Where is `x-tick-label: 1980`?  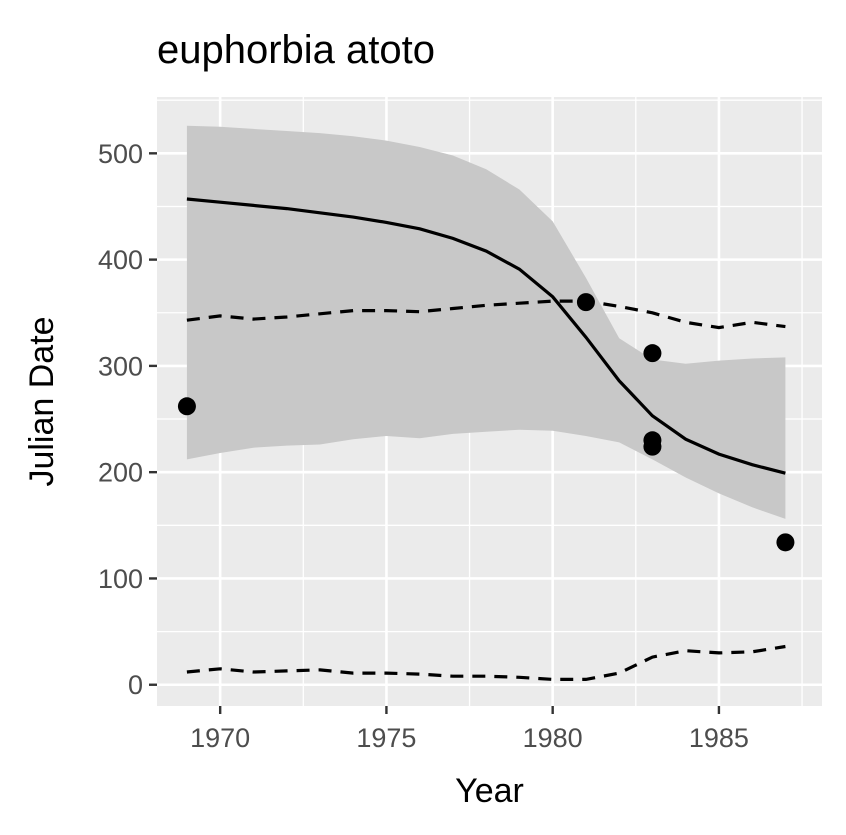 x-tick-label: 1980 is located at coordinates (553, 738).